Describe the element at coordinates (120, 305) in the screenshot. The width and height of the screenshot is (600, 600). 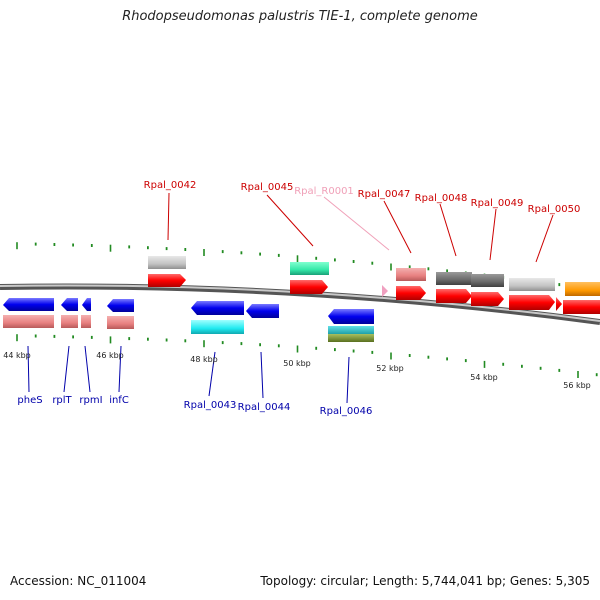
I see `reverse-gene-infc` at that location.